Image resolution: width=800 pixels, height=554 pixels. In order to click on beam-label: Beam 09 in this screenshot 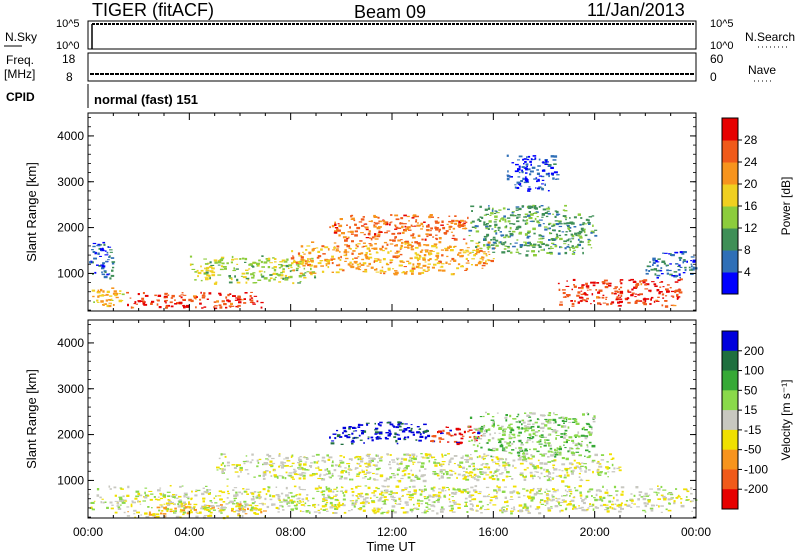, I will do `click(390, 12)`.